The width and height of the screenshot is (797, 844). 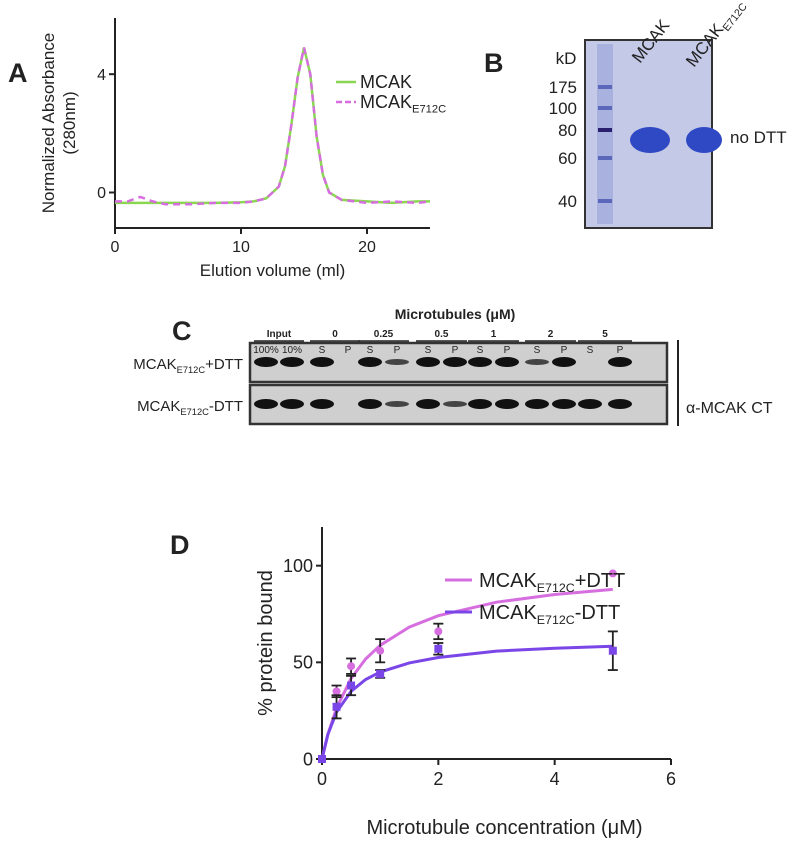 I want to click on y-axis-label: (280nm), so click(x=69, y=122).